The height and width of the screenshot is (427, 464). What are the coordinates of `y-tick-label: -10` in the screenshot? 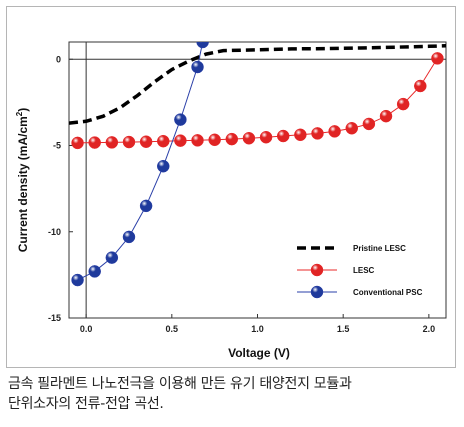 It's located at (54, 232).